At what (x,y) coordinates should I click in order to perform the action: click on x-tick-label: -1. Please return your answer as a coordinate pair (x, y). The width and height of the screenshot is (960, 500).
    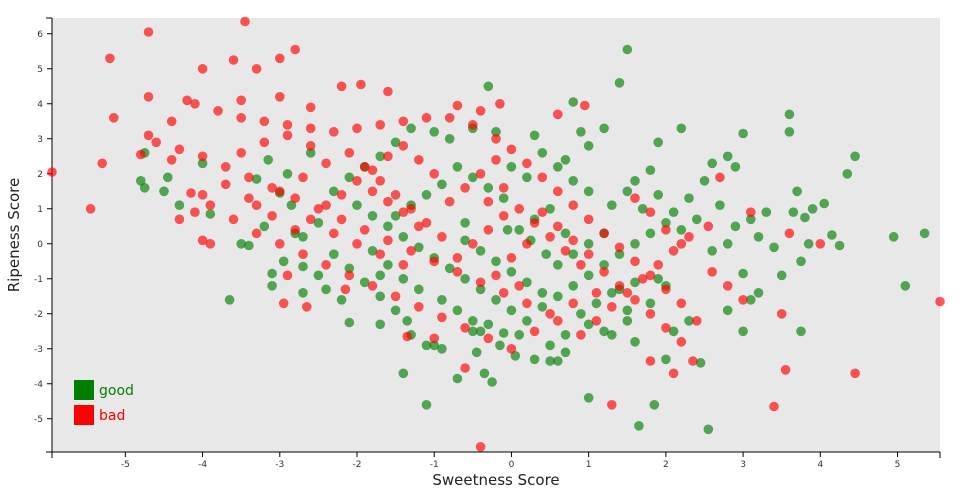
    Looking at the image, I should click on (434, 465).